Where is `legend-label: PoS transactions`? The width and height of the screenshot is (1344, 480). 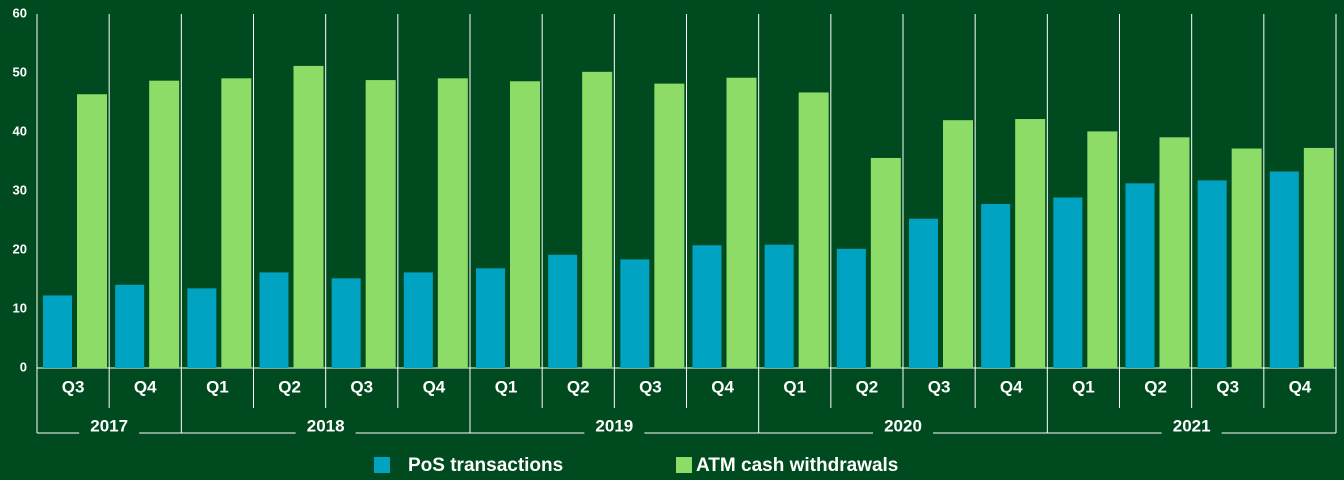 legend-label: PoS transactions is located at coordinates (485, 465).